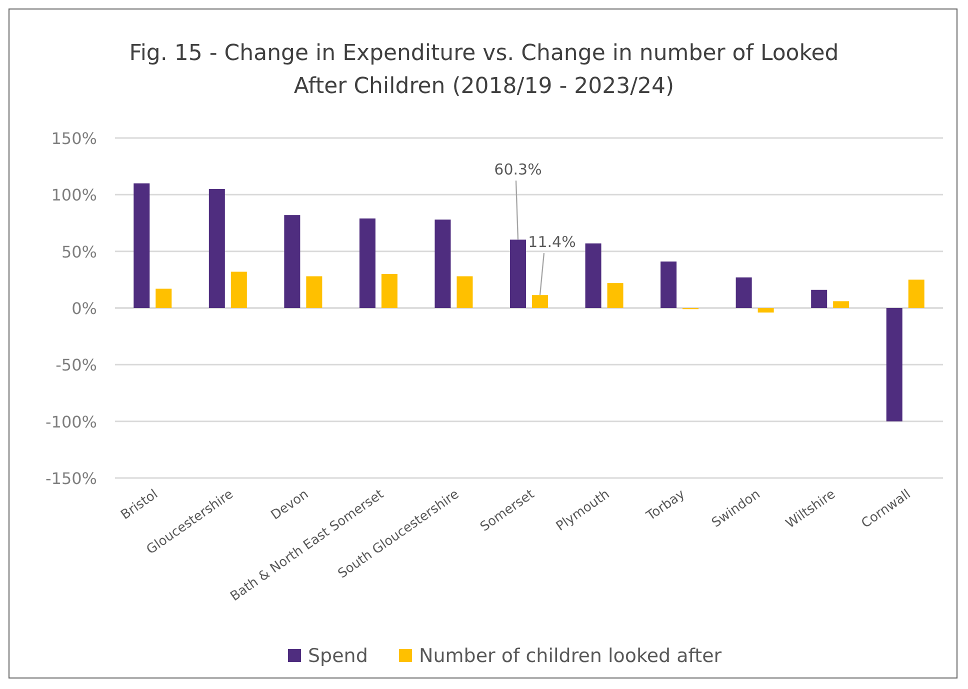  I want to click on data-label: 11.4%, so click(552, 242).